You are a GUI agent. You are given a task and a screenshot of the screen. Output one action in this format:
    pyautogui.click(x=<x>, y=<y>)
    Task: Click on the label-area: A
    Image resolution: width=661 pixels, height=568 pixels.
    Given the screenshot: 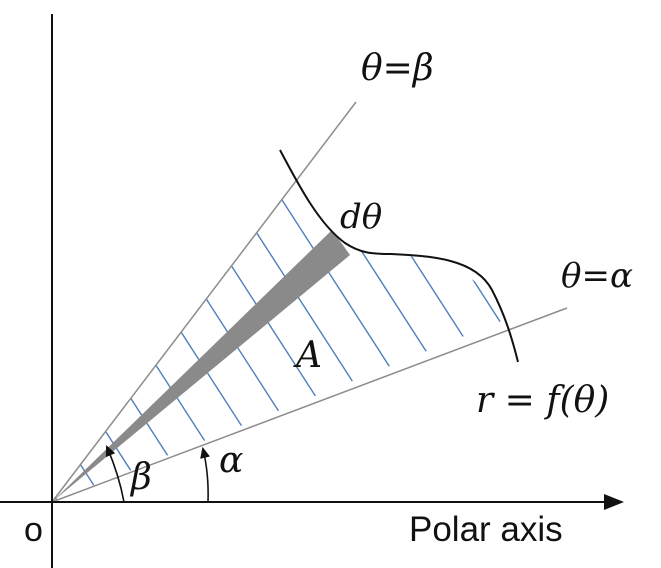 What is the action you would take?
    pyautogui.click(x=307, y=355)
    